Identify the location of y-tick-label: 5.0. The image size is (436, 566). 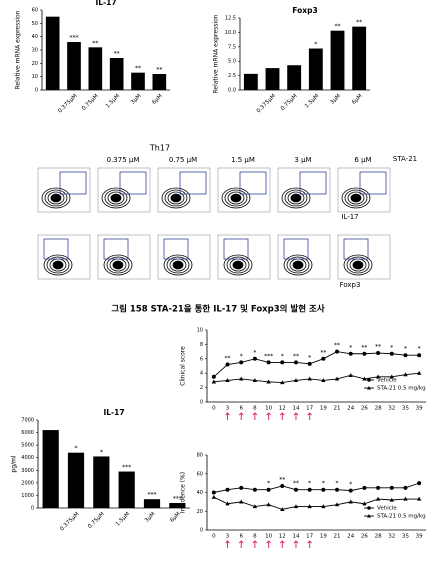
(232, 62).